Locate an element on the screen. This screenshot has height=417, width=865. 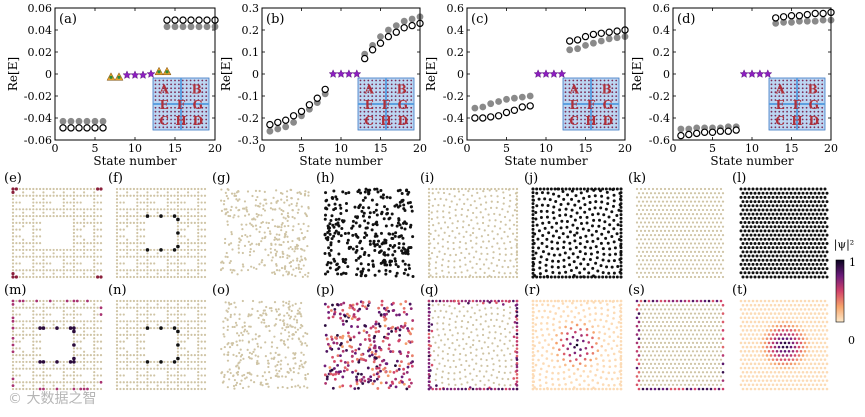
y-tick-label: -0.2 is located at coordinates (453, 96).